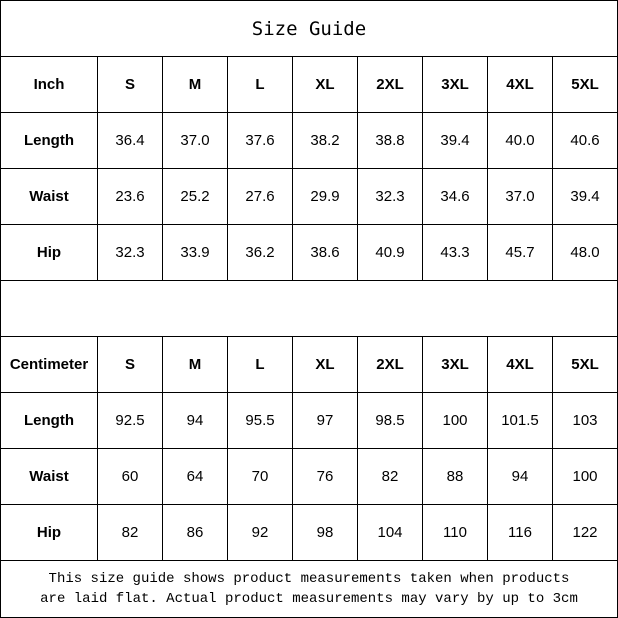 Image resolution: width=618 pixels, height=618 pixels. I want to click on measurement-cell: 43.3, so click(455, 253).